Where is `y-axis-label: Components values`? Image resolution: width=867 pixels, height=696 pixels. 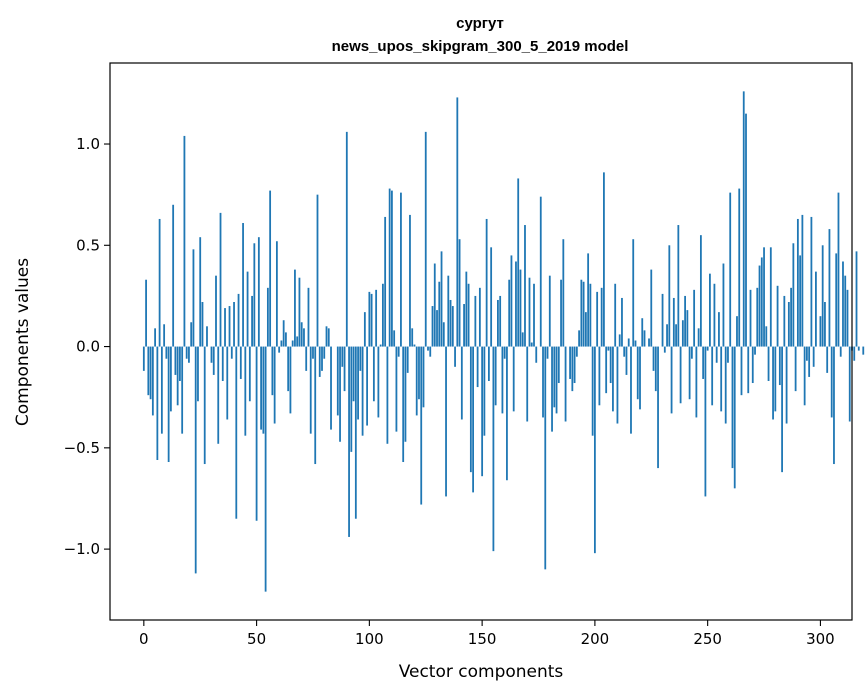 y-axis-label: Components values is located at coordinates (23, 342).